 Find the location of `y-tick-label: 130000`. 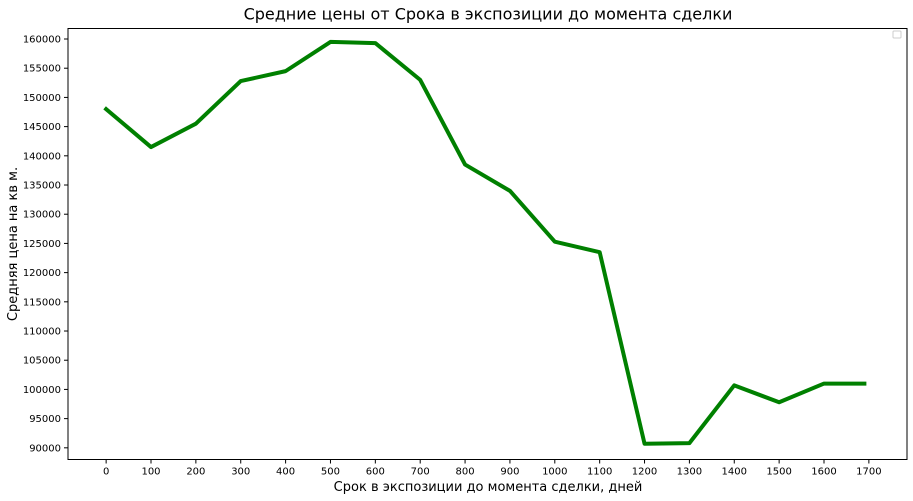

y-tick-label: 130000 is located at coordinates (42, 215).